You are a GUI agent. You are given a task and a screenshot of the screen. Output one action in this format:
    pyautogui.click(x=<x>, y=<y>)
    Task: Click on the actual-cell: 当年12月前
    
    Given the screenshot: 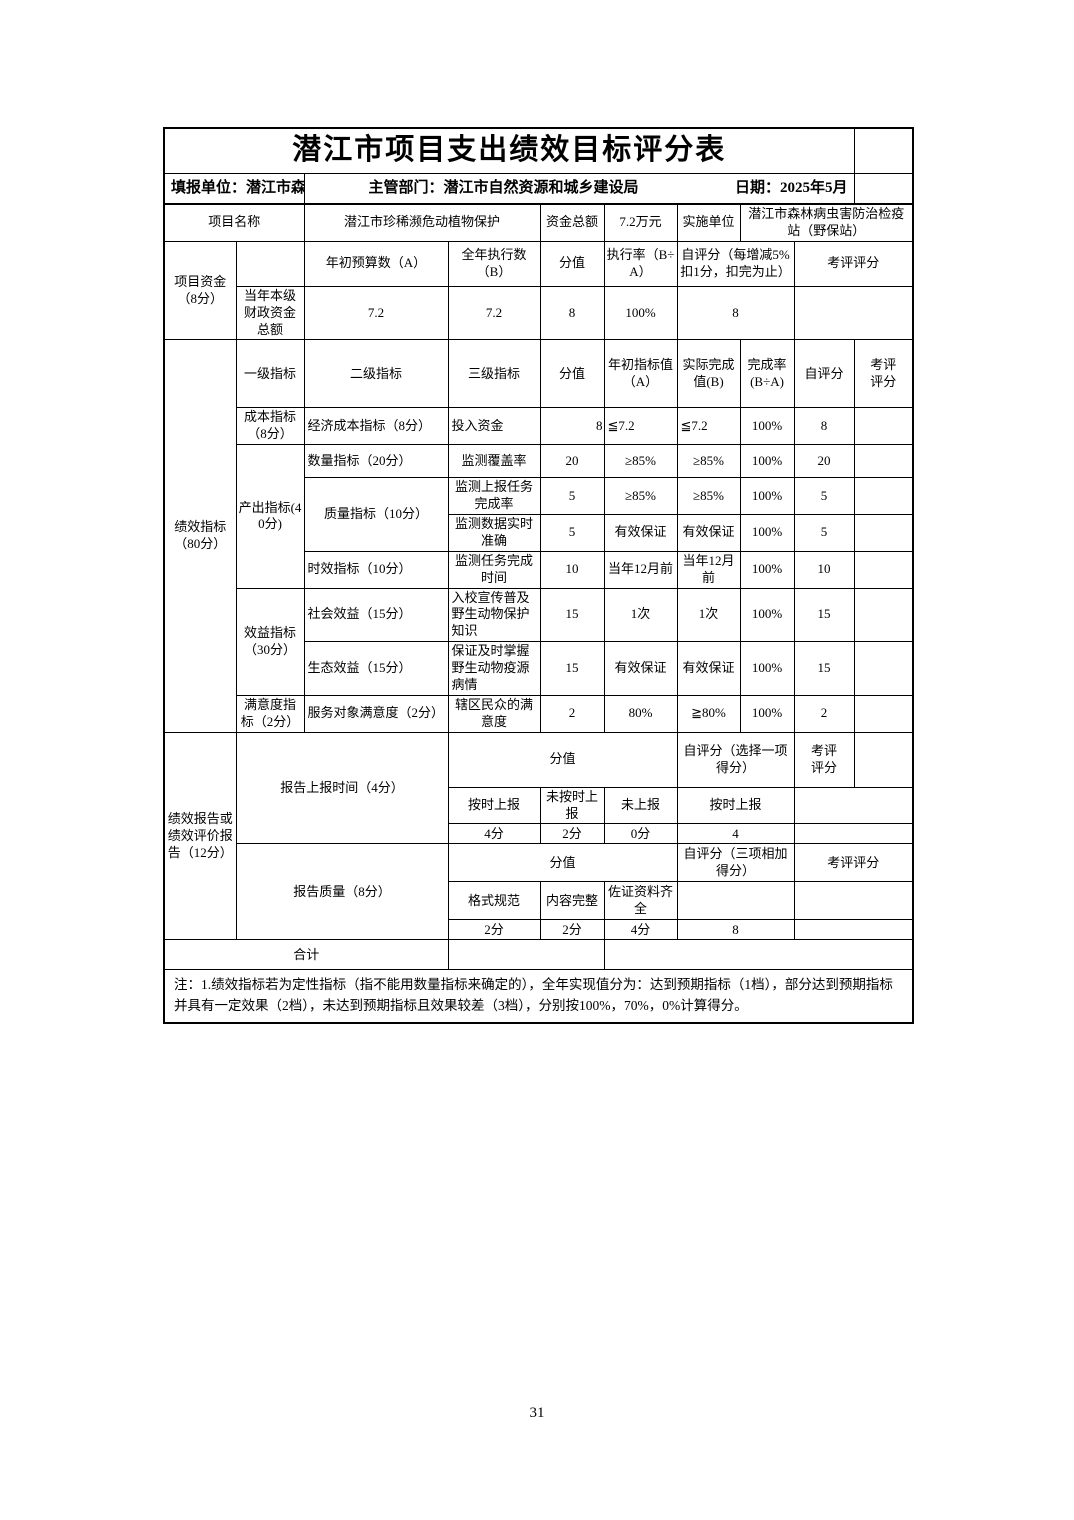 What is the action you would take?
    pyautogui.click(x=708, y=569)
    